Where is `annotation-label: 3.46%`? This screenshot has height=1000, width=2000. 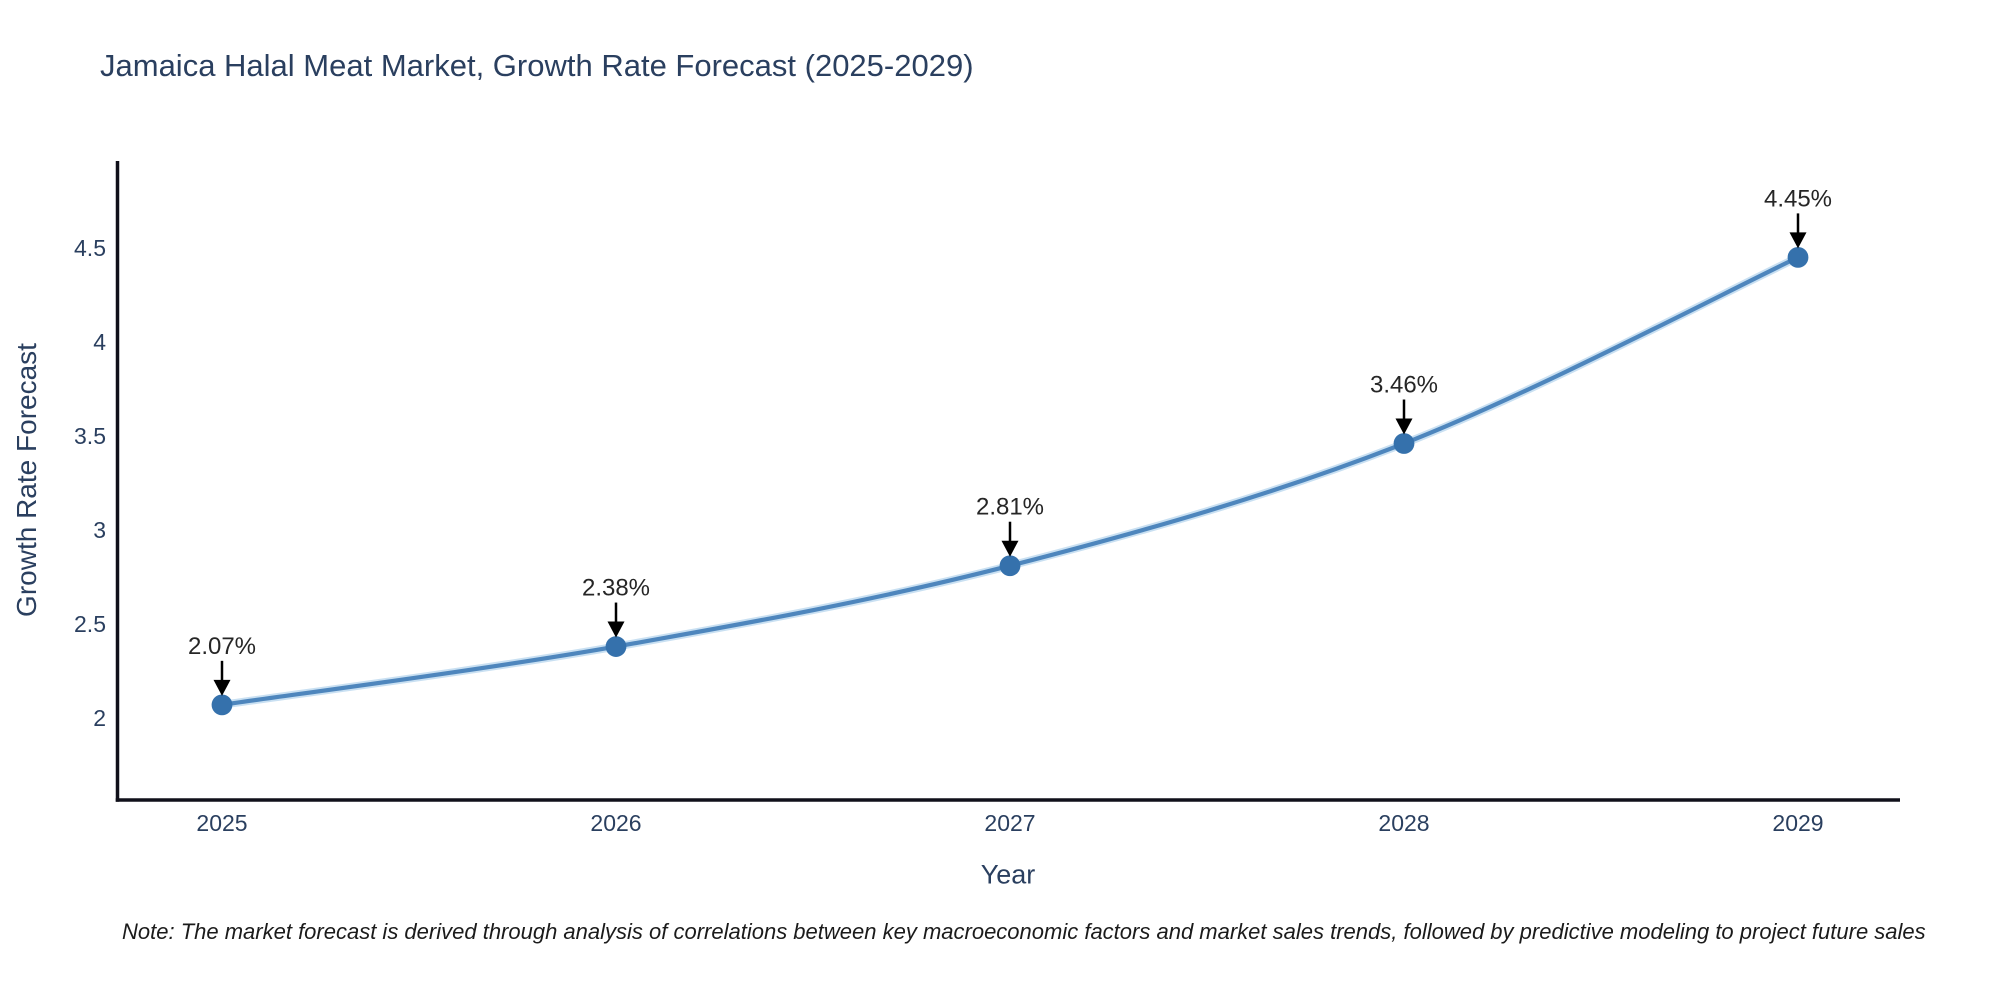 annotation-label: 3.46% is located at coordinates (1404, 385).